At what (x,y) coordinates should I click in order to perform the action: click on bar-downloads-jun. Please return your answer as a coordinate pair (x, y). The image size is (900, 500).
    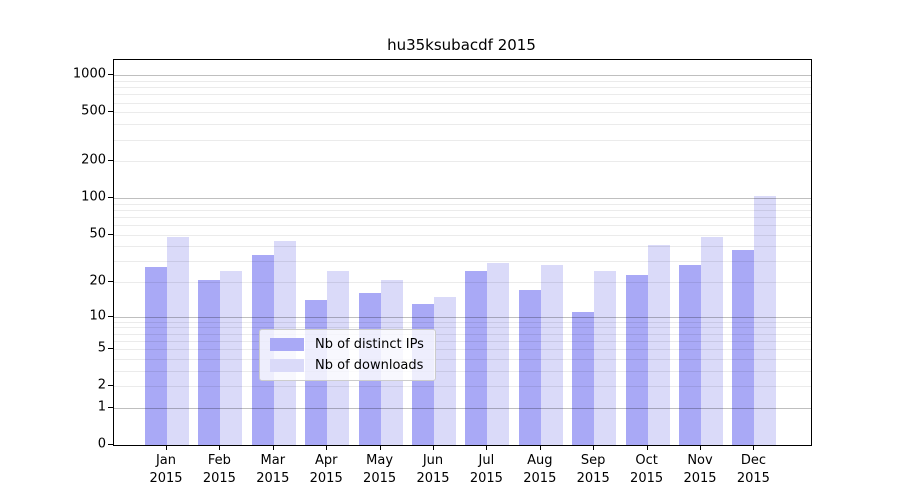
    Looking at the image, I should click on (445, 370).